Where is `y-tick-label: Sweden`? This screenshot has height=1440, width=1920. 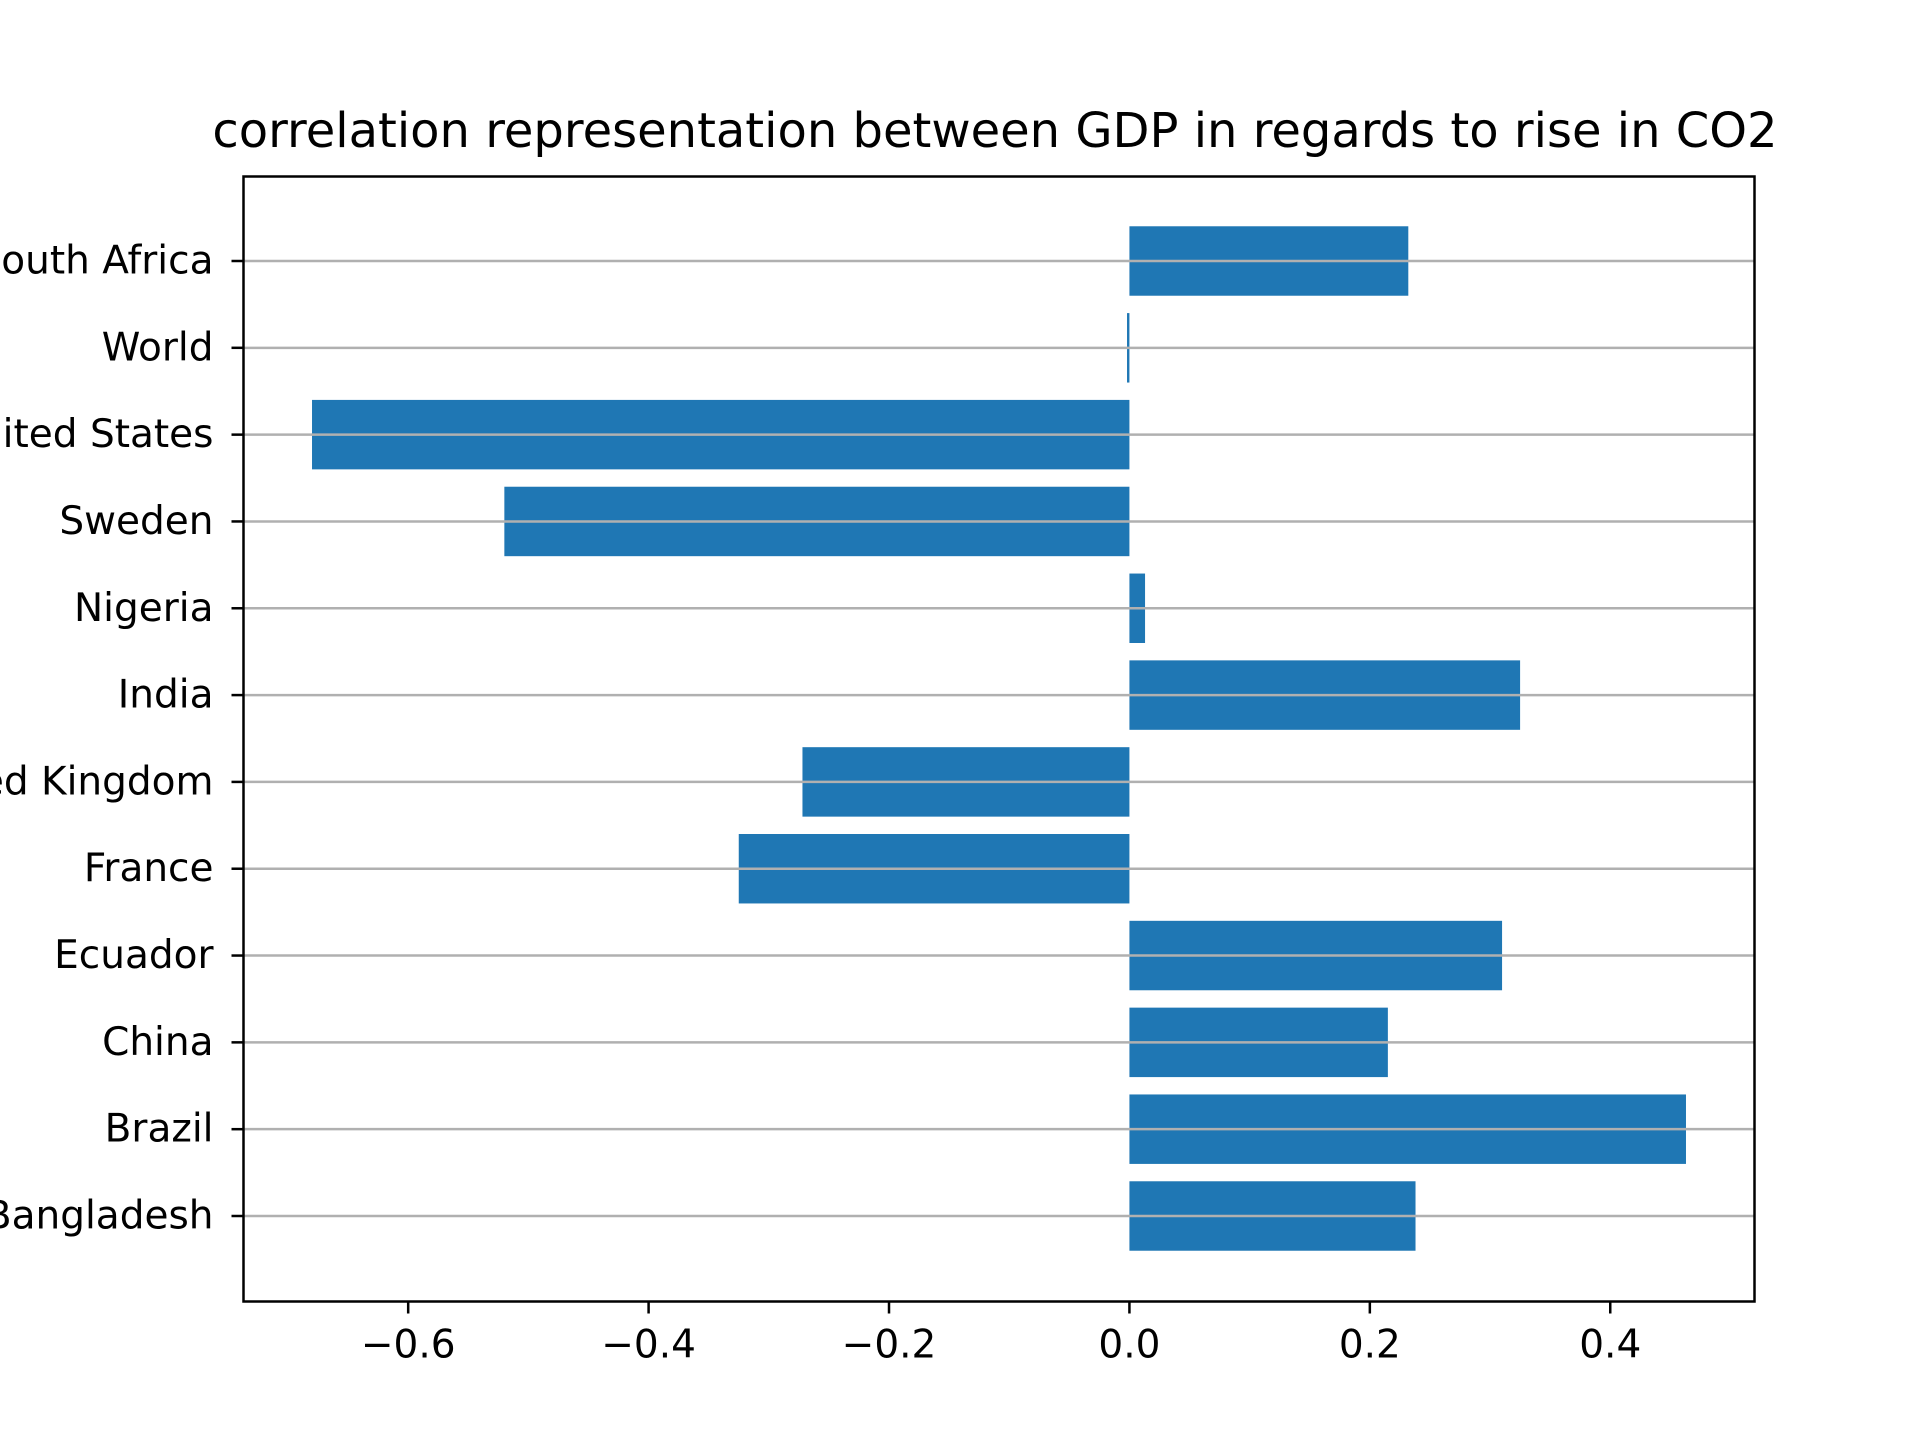
y-tick-label: Sweden is located at coordinates (136, 521).